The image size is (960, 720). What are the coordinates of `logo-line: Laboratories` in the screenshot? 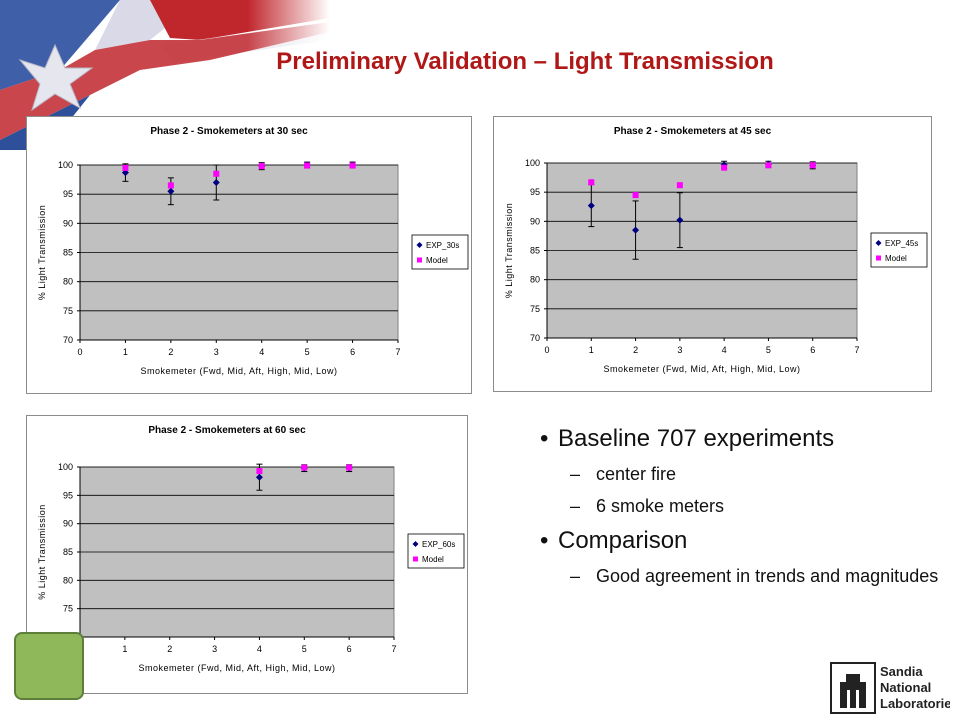 It's located at (915, 703).